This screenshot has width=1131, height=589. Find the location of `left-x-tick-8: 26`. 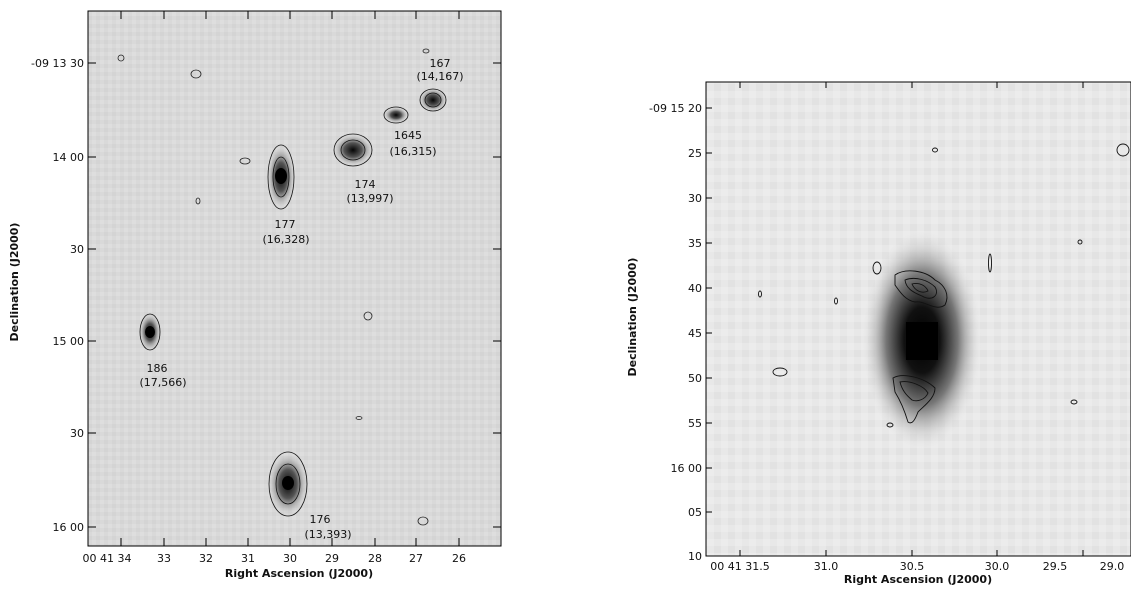

left-x-tick-8: 26 is located at coordinates (459, 558).